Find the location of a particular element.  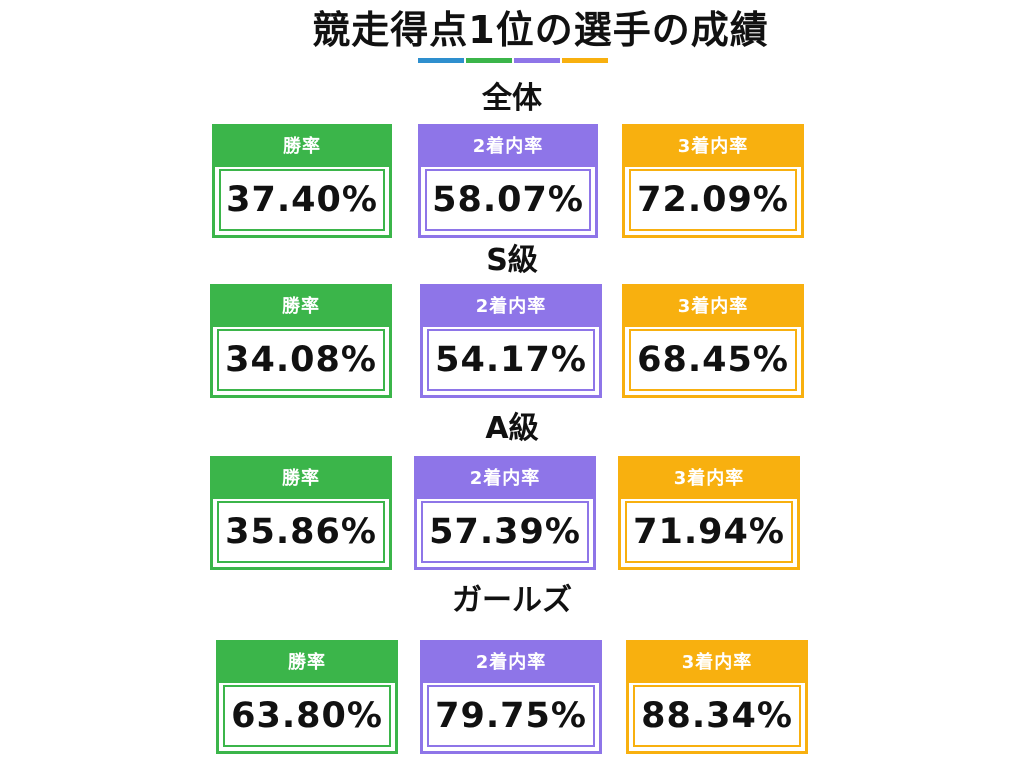

stat-value: 34.08% is located at coordinates (301, 360).